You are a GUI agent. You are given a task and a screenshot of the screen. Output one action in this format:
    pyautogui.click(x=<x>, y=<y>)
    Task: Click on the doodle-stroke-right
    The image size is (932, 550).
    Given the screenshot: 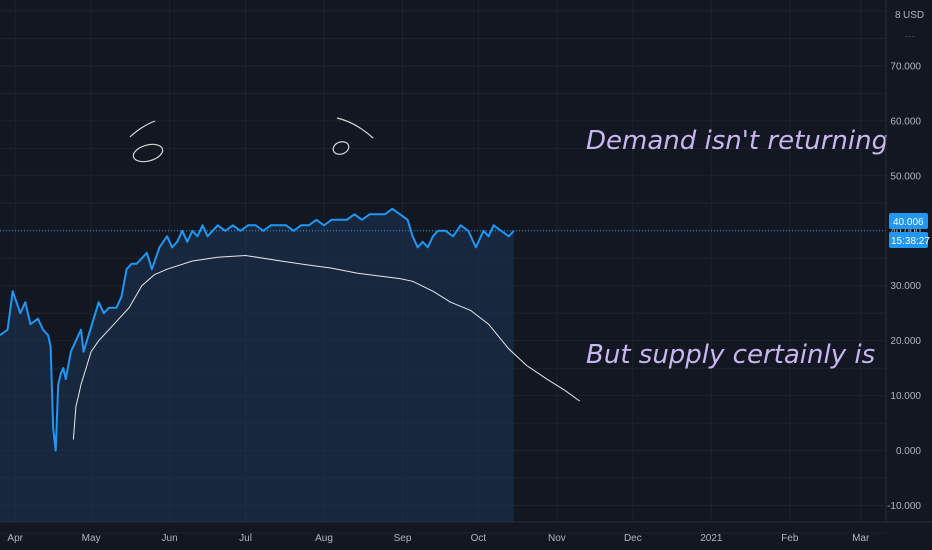 What is the action you would take?
    pyautogui.click(x=355, y=128)
    